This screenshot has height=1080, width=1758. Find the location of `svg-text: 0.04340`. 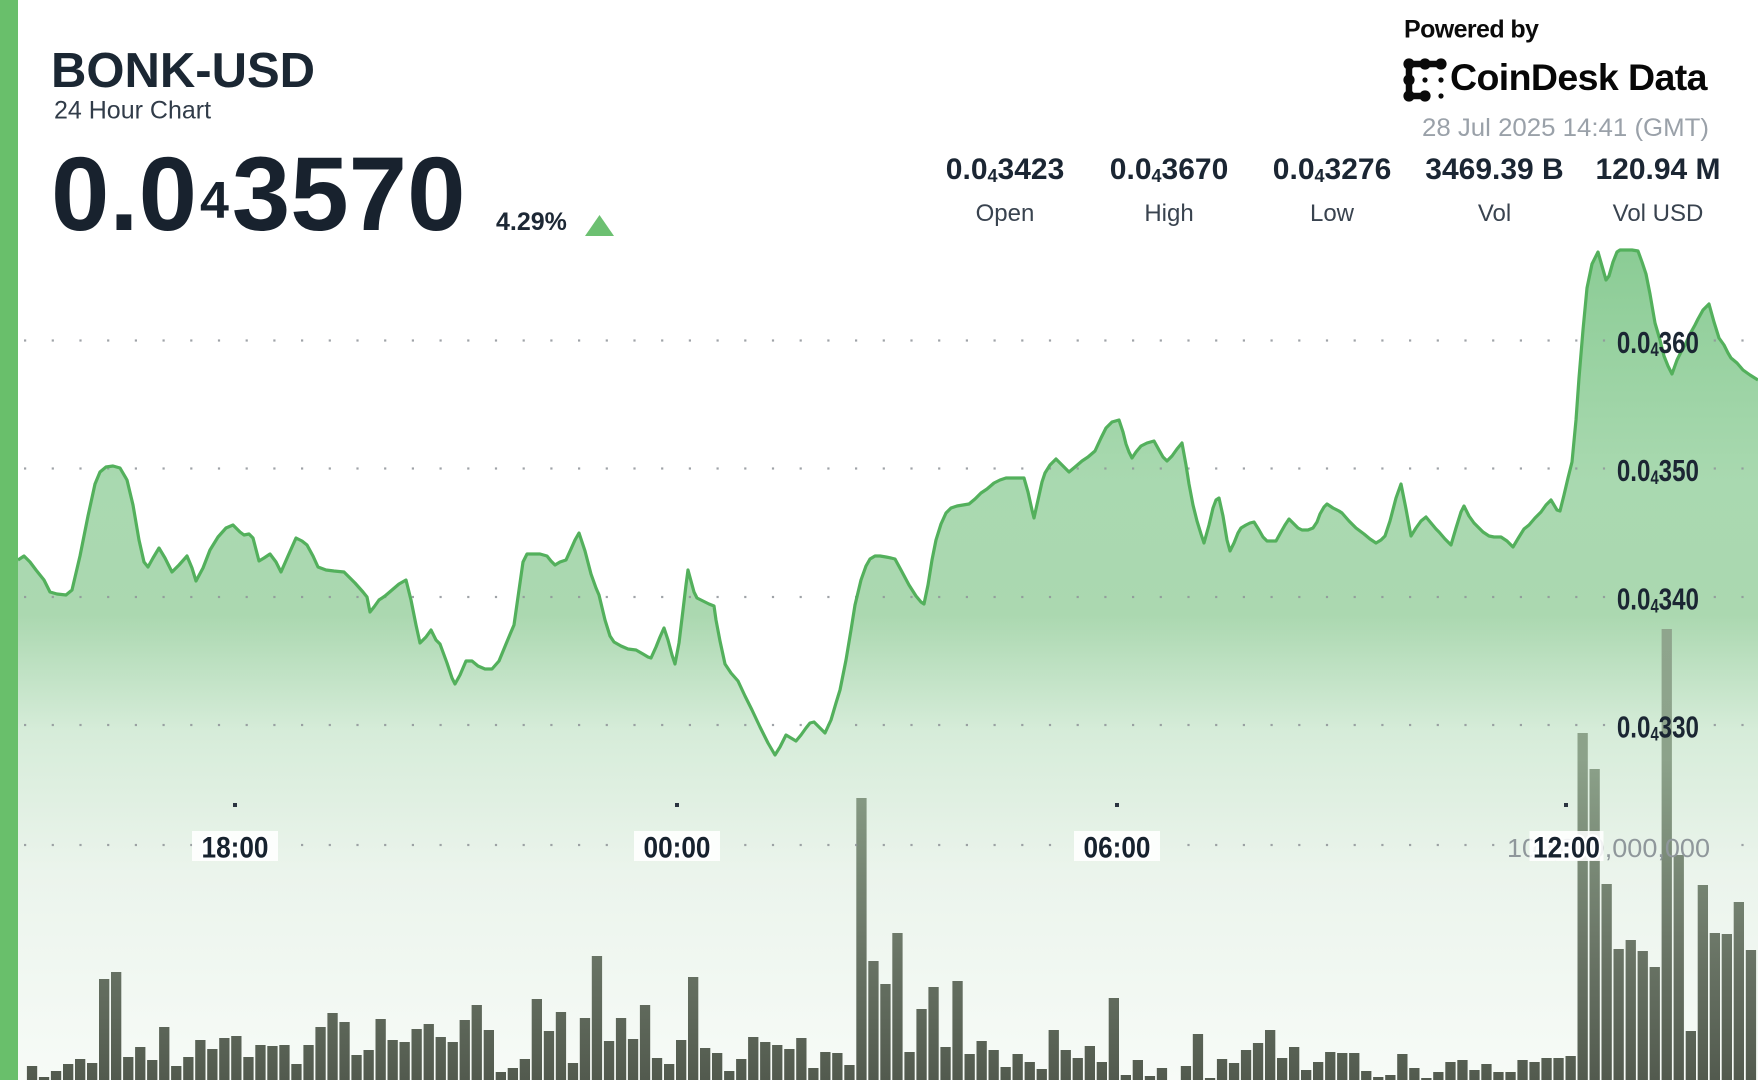

svg-text: 0.04340 is located at coordinates (1658, 599).